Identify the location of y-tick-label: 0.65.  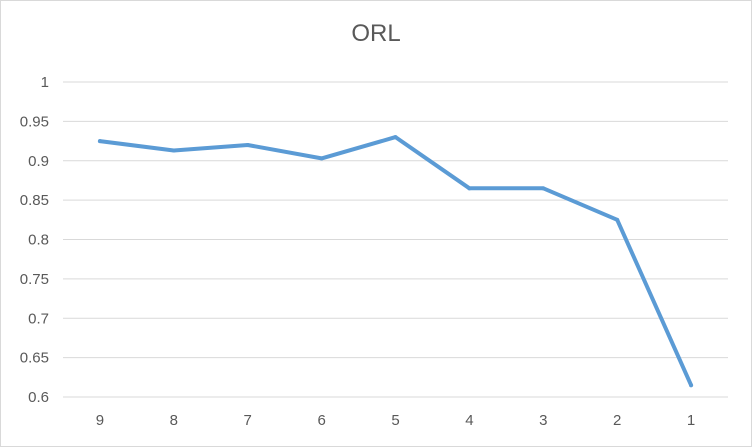
(34, 358).